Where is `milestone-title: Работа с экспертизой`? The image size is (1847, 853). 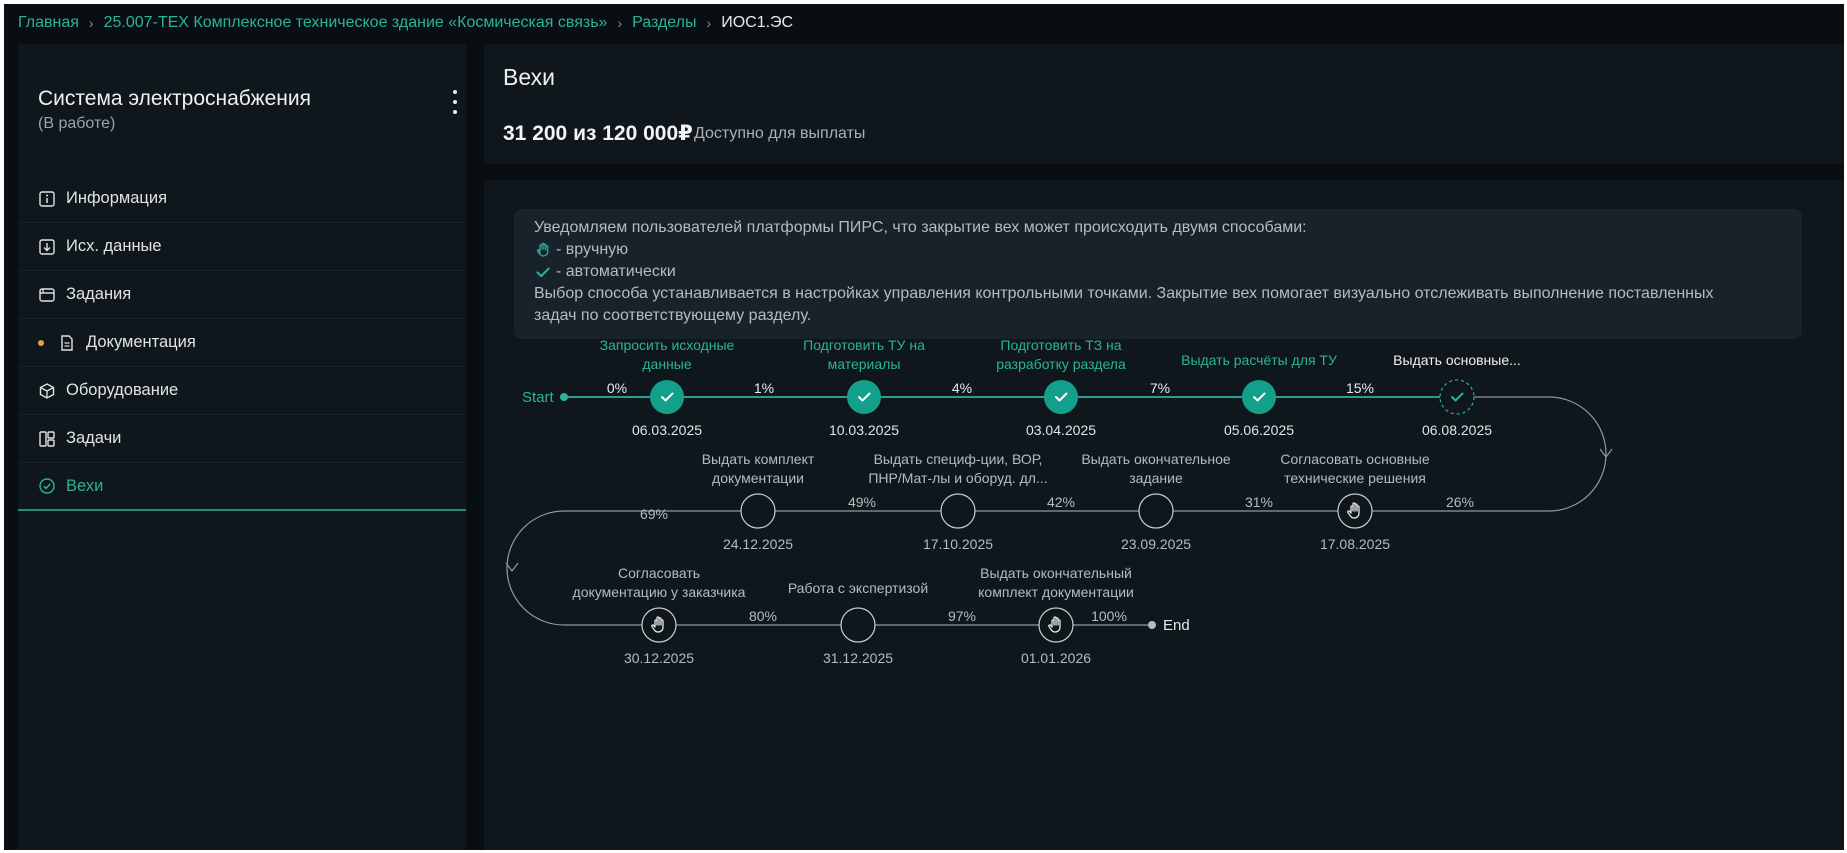 milestone-title: Работа с экспертизой is located at coordinates (858, 588).